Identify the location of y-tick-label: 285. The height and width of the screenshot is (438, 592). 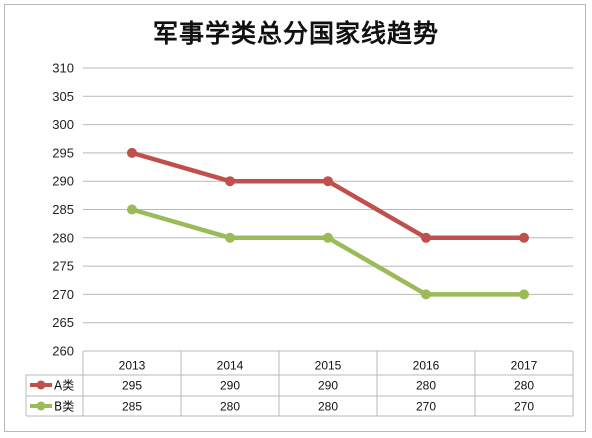
(63, 209).